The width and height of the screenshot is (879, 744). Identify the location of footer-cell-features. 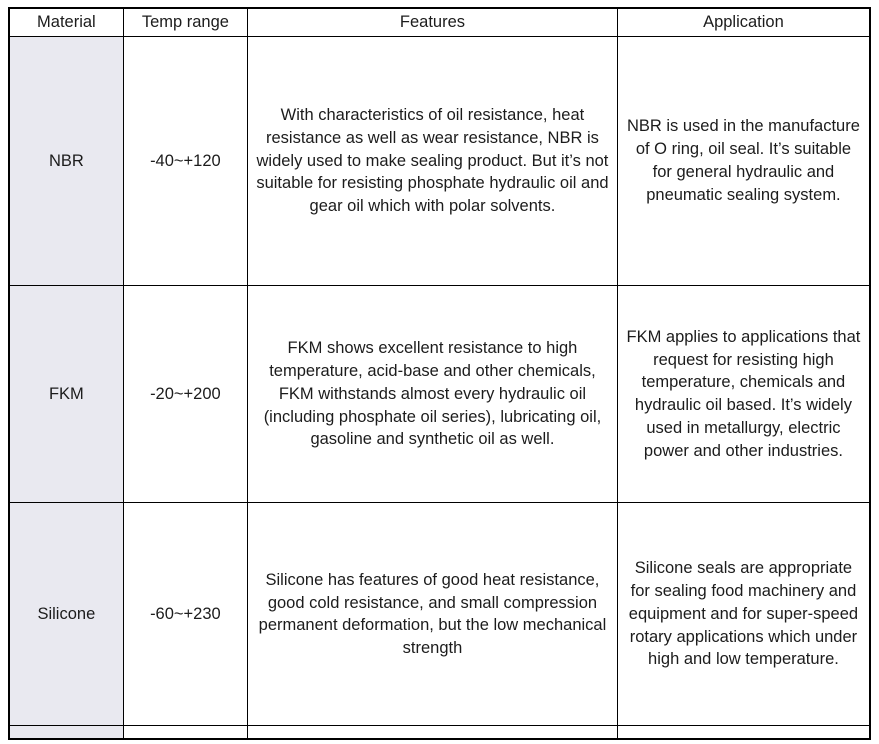
(432, 732).